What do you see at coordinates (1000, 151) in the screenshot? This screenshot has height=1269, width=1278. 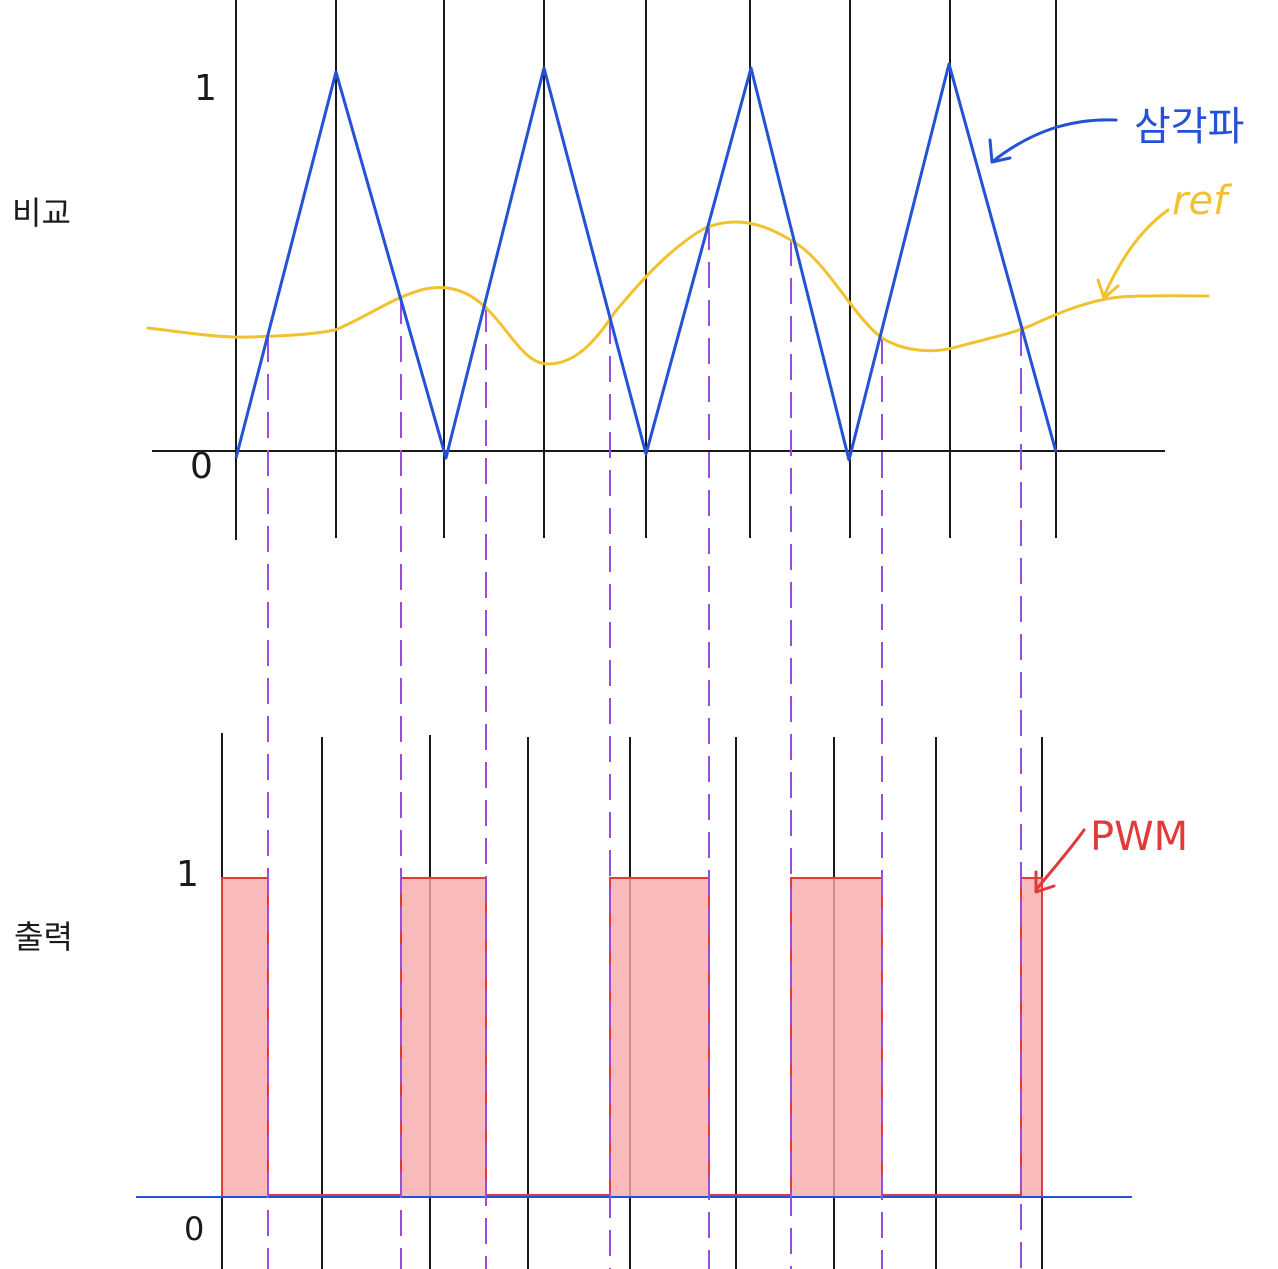 I see `triangle-arrow-head` at bounding box center [1000, 151].